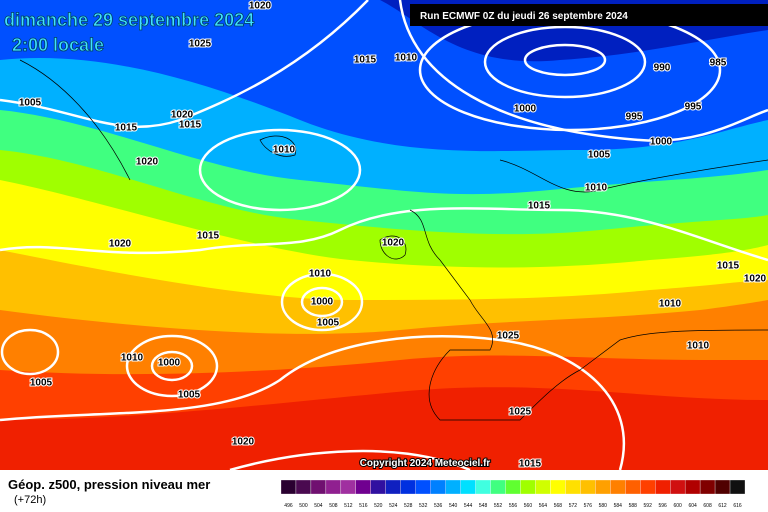 Image resolution: width=768 pixels, height=512 pixels. I want to click on colorbar-label: 512, so click(348, 506).